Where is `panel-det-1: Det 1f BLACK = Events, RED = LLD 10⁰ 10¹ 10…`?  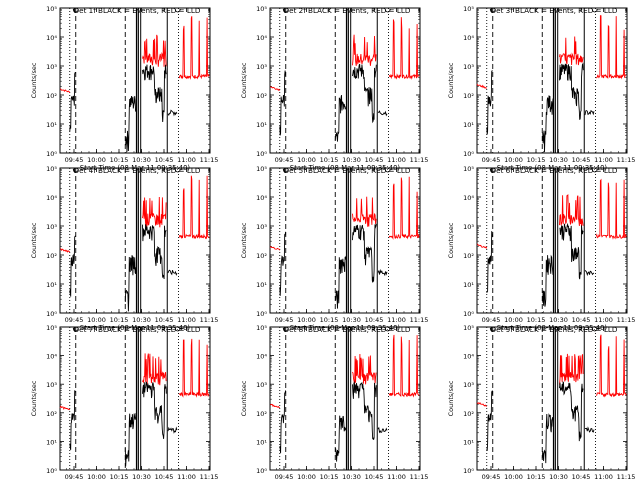 panel-det-1: Det 1f BLACK = Events, RED = LLD 10⁰ 10¹ 10… is located at coordinates (124, 88).